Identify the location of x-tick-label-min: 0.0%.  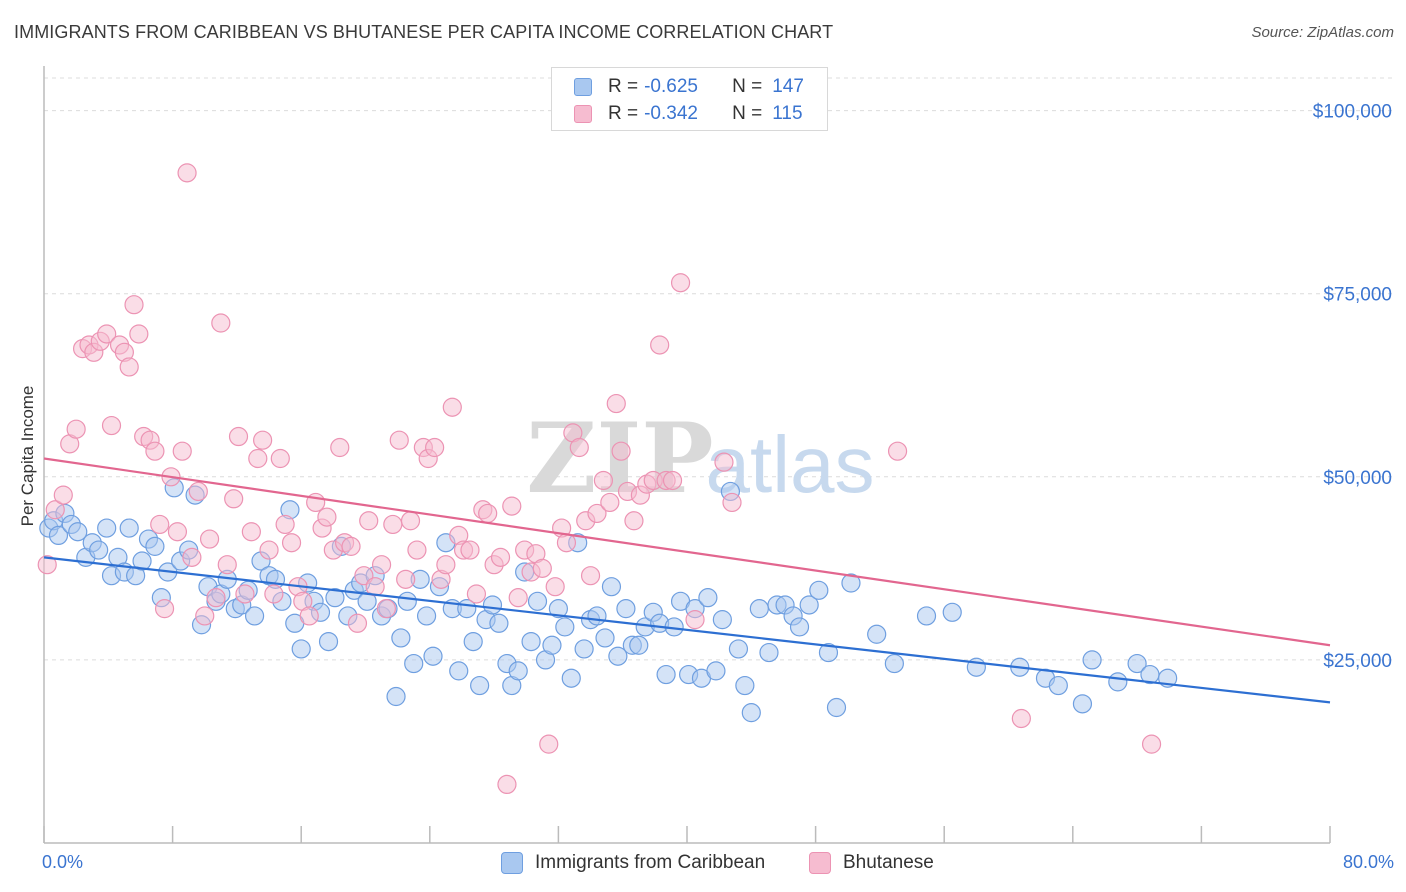
(63, 862).